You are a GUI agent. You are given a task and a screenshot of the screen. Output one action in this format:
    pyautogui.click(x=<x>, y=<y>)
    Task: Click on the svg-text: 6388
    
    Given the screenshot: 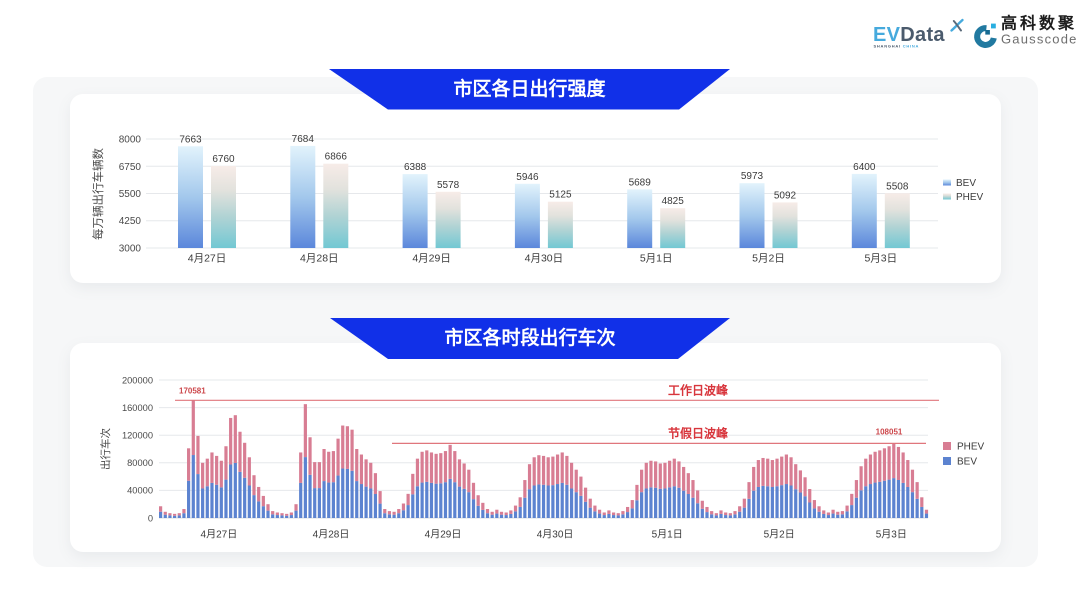 What is the action you would take?
    pyautogui.click(x=415, y=167)
    